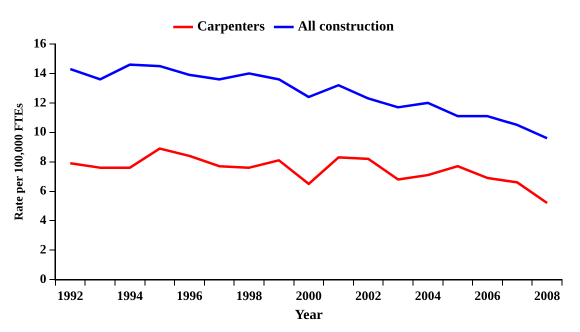  What do you see at coordinates (43, 278) in the screenshot?
I see `y-tick-label: 0` at bounding box center [43, 278].